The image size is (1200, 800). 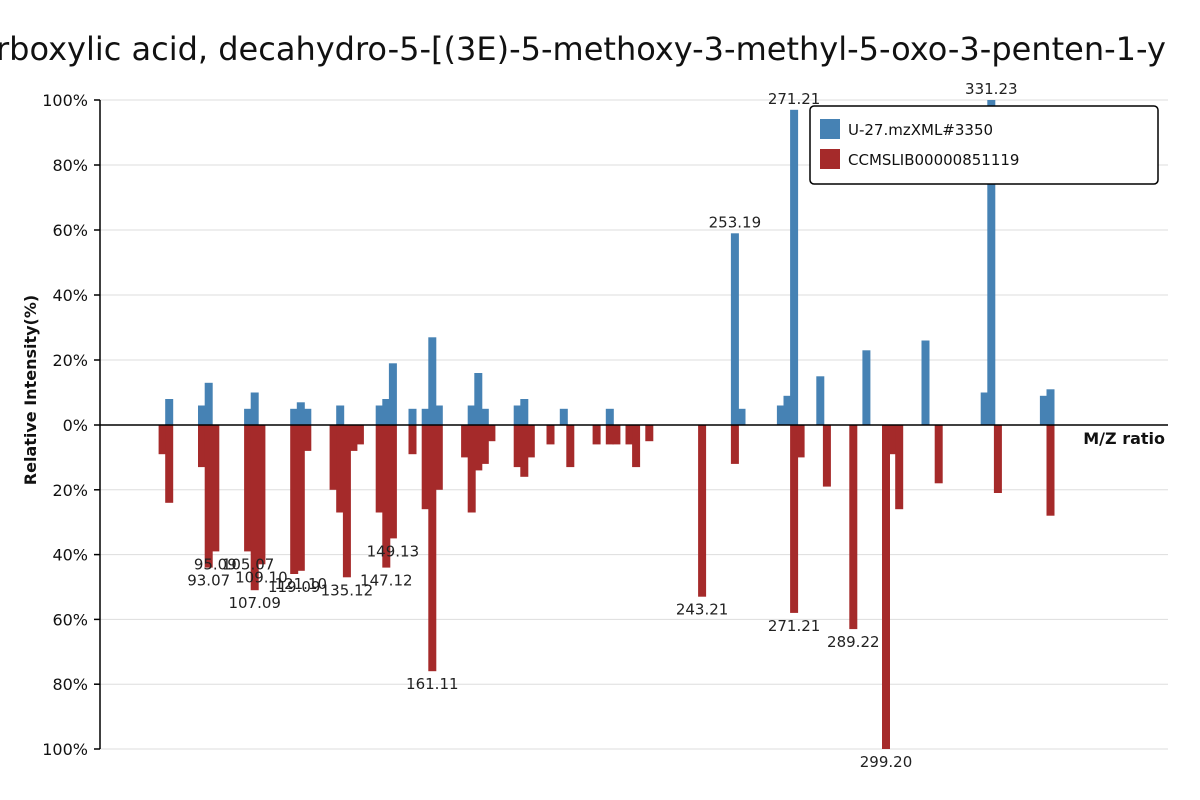 I want to click on legend-label-series-0: U-27.mzXML#3350, so click(x=920, y=130).